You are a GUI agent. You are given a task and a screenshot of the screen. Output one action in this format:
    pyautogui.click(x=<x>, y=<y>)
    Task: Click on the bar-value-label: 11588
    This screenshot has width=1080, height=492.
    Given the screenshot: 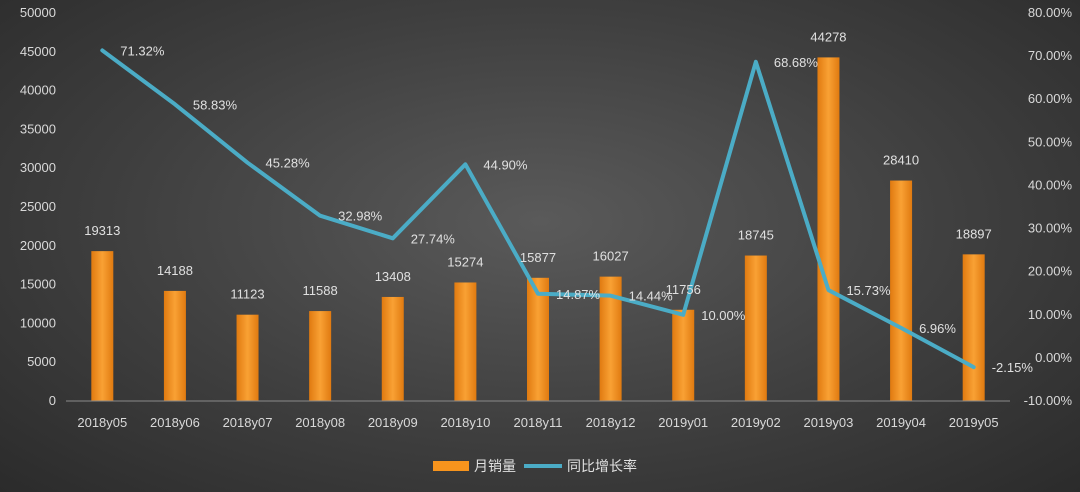 What is the action you would take?
    pyautogui.click(x=320, y=290)
    